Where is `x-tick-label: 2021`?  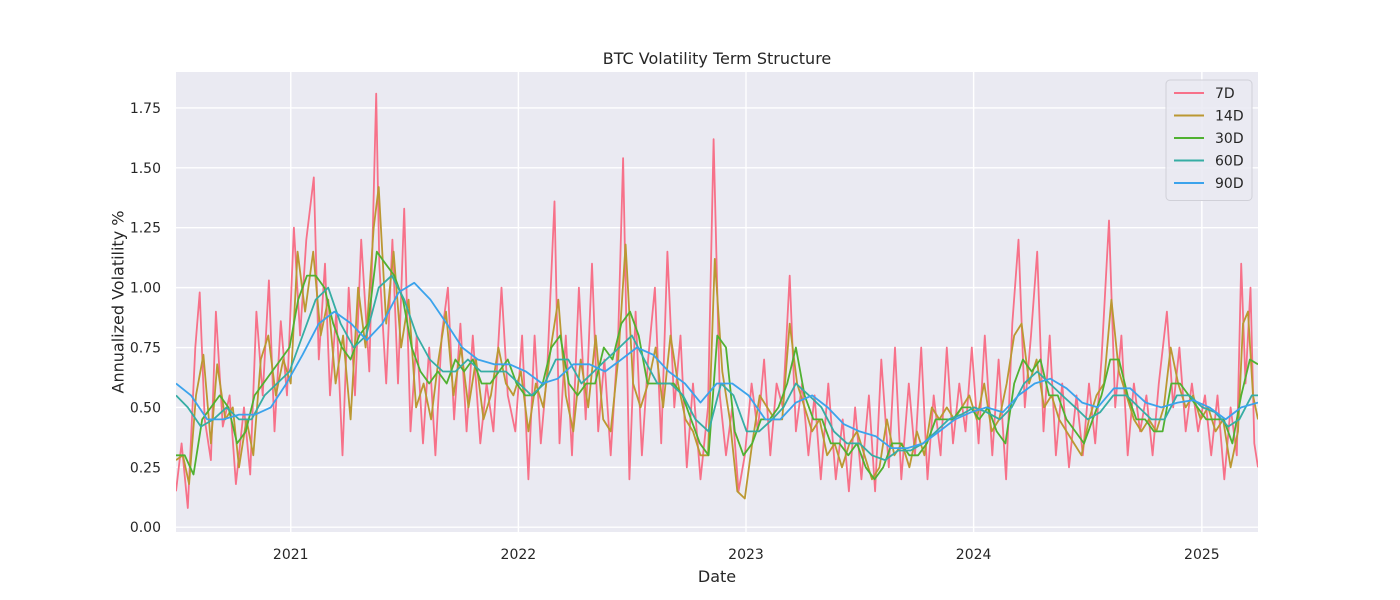 x-tick-label: 2021 is located at coordinates (291, 555).